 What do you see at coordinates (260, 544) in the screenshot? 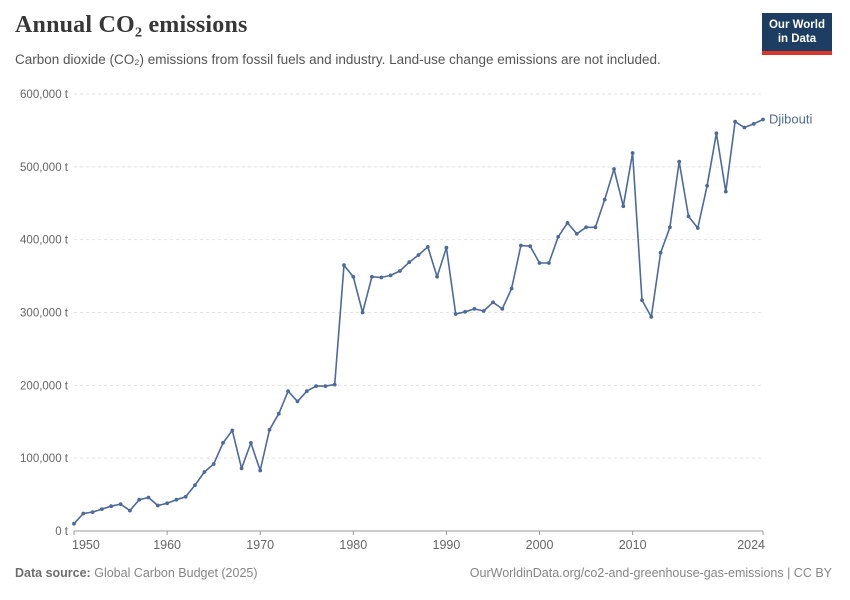
I see `x-tick-label: 1970` at bounding box center [260, 544].